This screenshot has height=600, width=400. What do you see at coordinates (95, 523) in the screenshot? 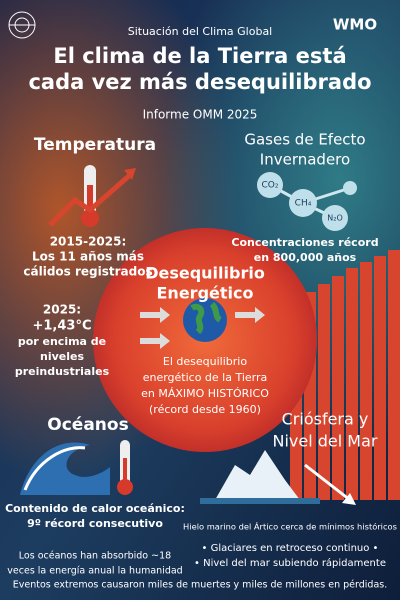
I see `fact: 9º récord consecutivo` at bounding box center [95, 523].